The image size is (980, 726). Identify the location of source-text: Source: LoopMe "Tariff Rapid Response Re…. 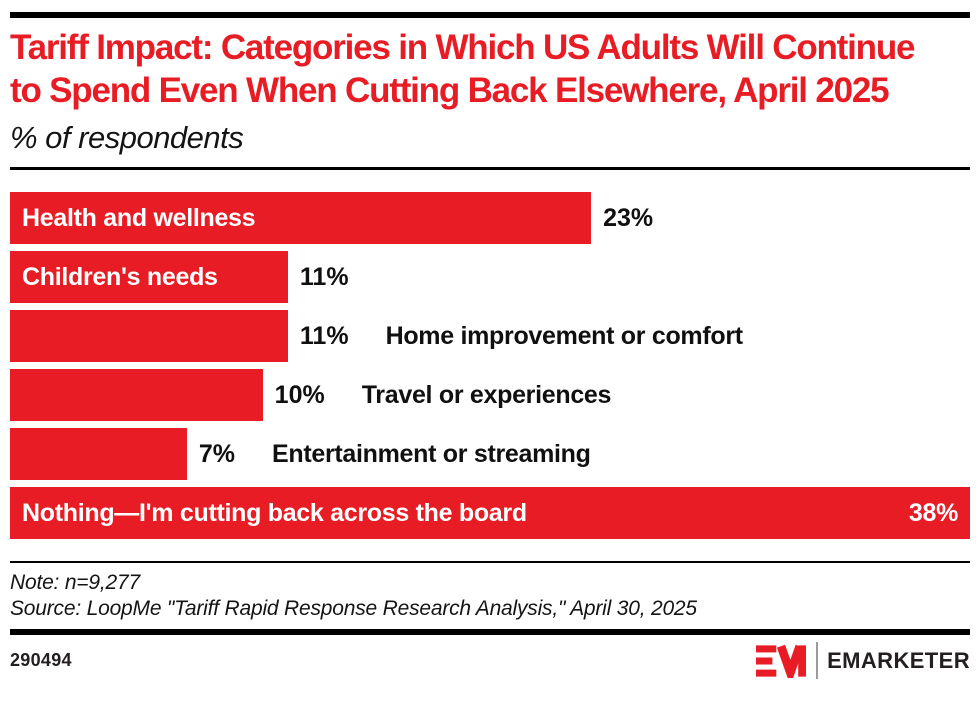
(353, 609).